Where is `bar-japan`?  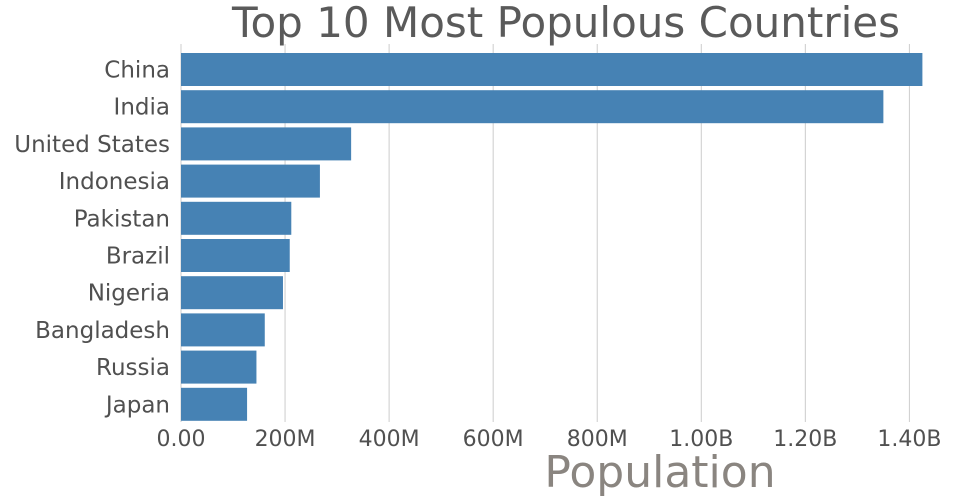
bar-japan is located at coordinates (214, 404).